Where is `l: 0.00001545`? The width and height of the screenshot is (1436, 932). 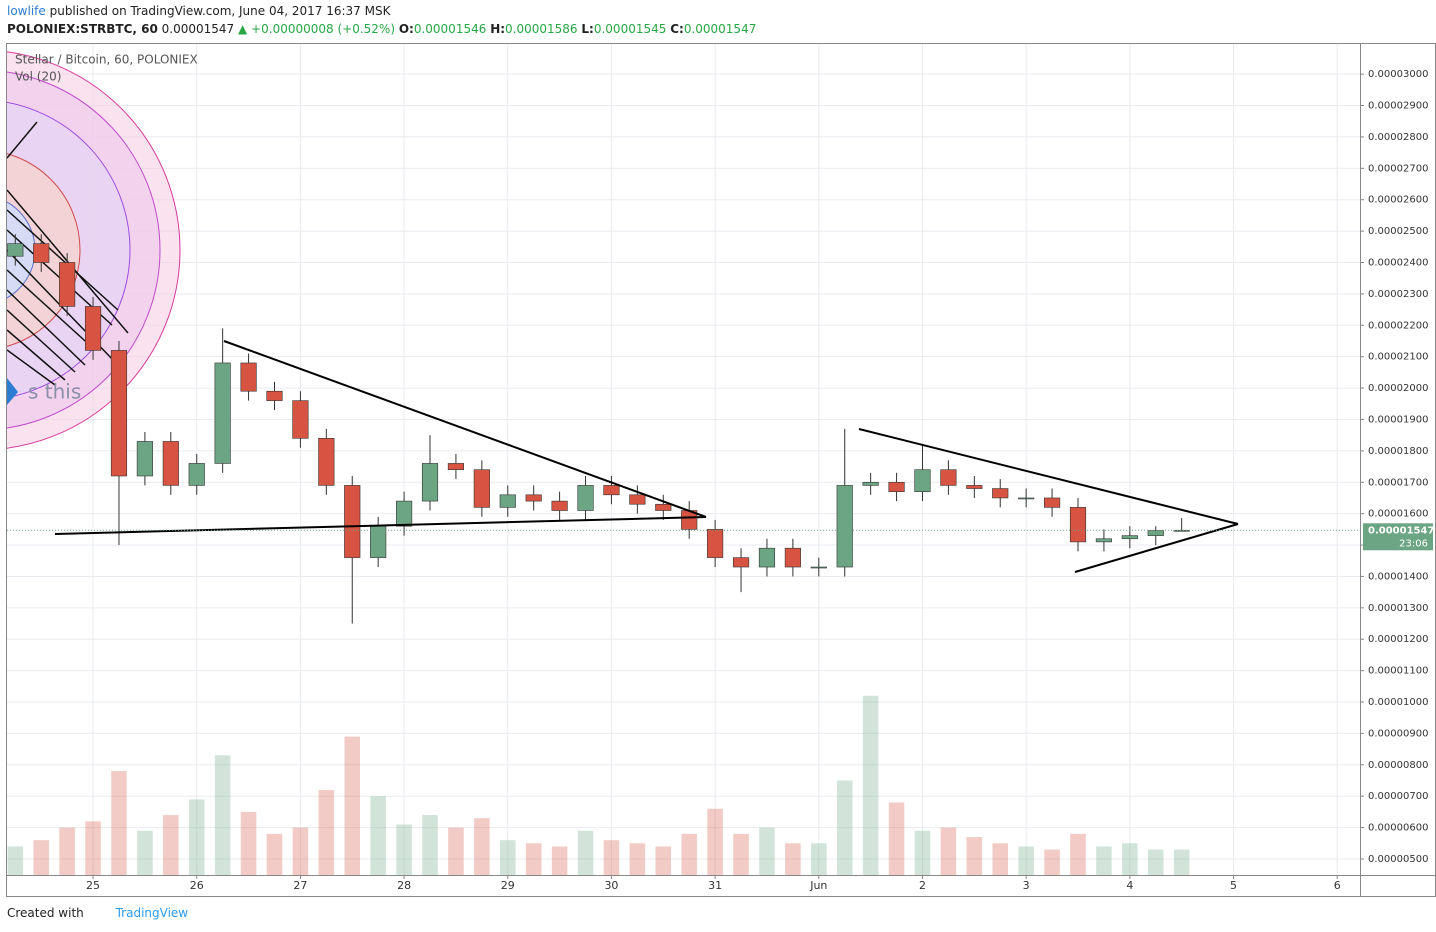
l: 0.00001545 is located at coordinates (630, 29).